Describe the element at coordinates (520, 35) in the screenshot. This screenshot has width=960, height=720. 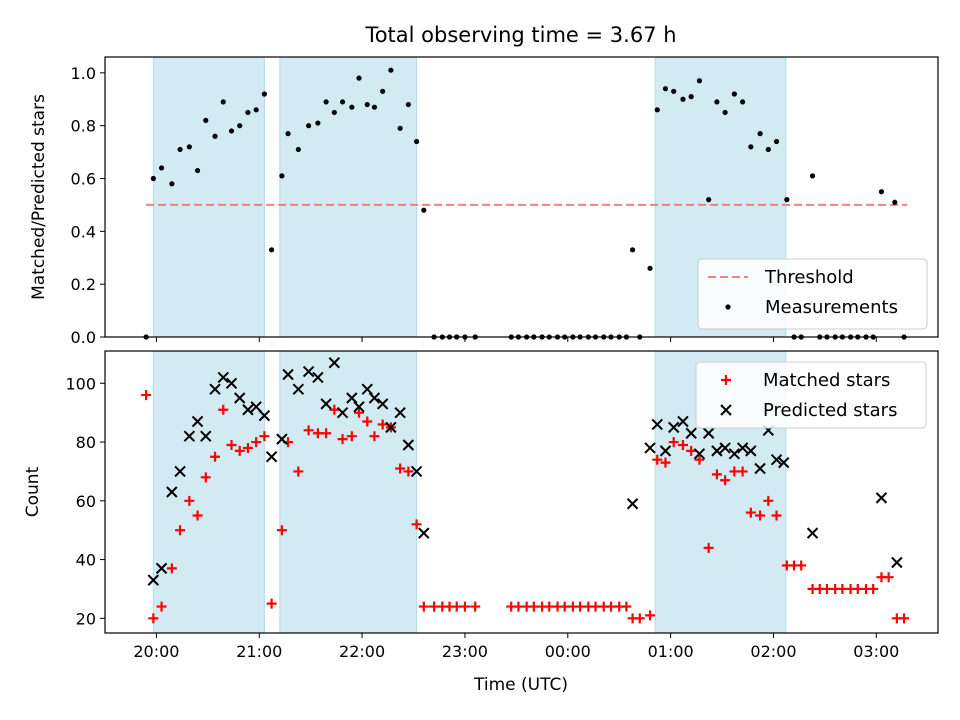
I see `chart-title: Total observing time = 3.67 h` at that location.